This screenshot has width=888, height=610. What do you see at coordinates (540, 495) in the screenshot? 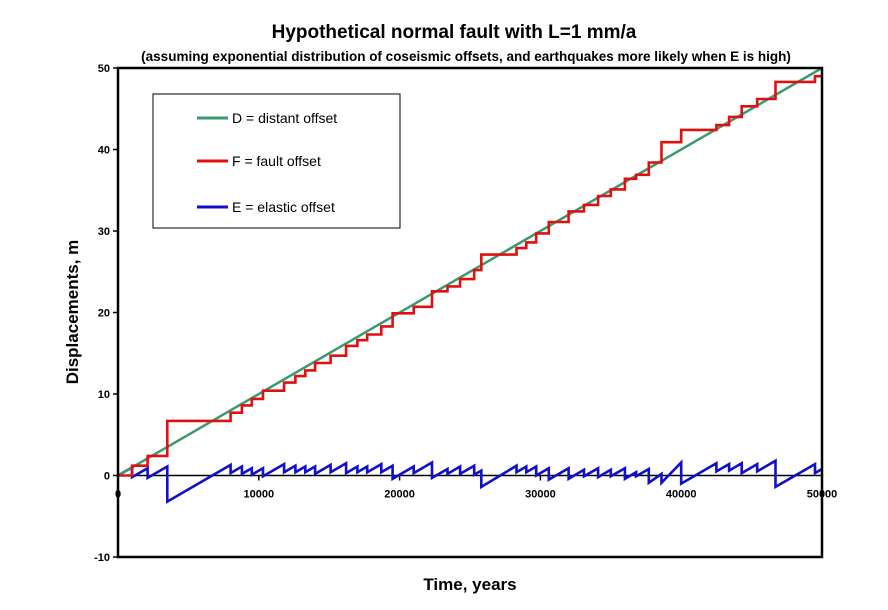
I see `x-tick-label: 30000` at bounding box center [540, 495].